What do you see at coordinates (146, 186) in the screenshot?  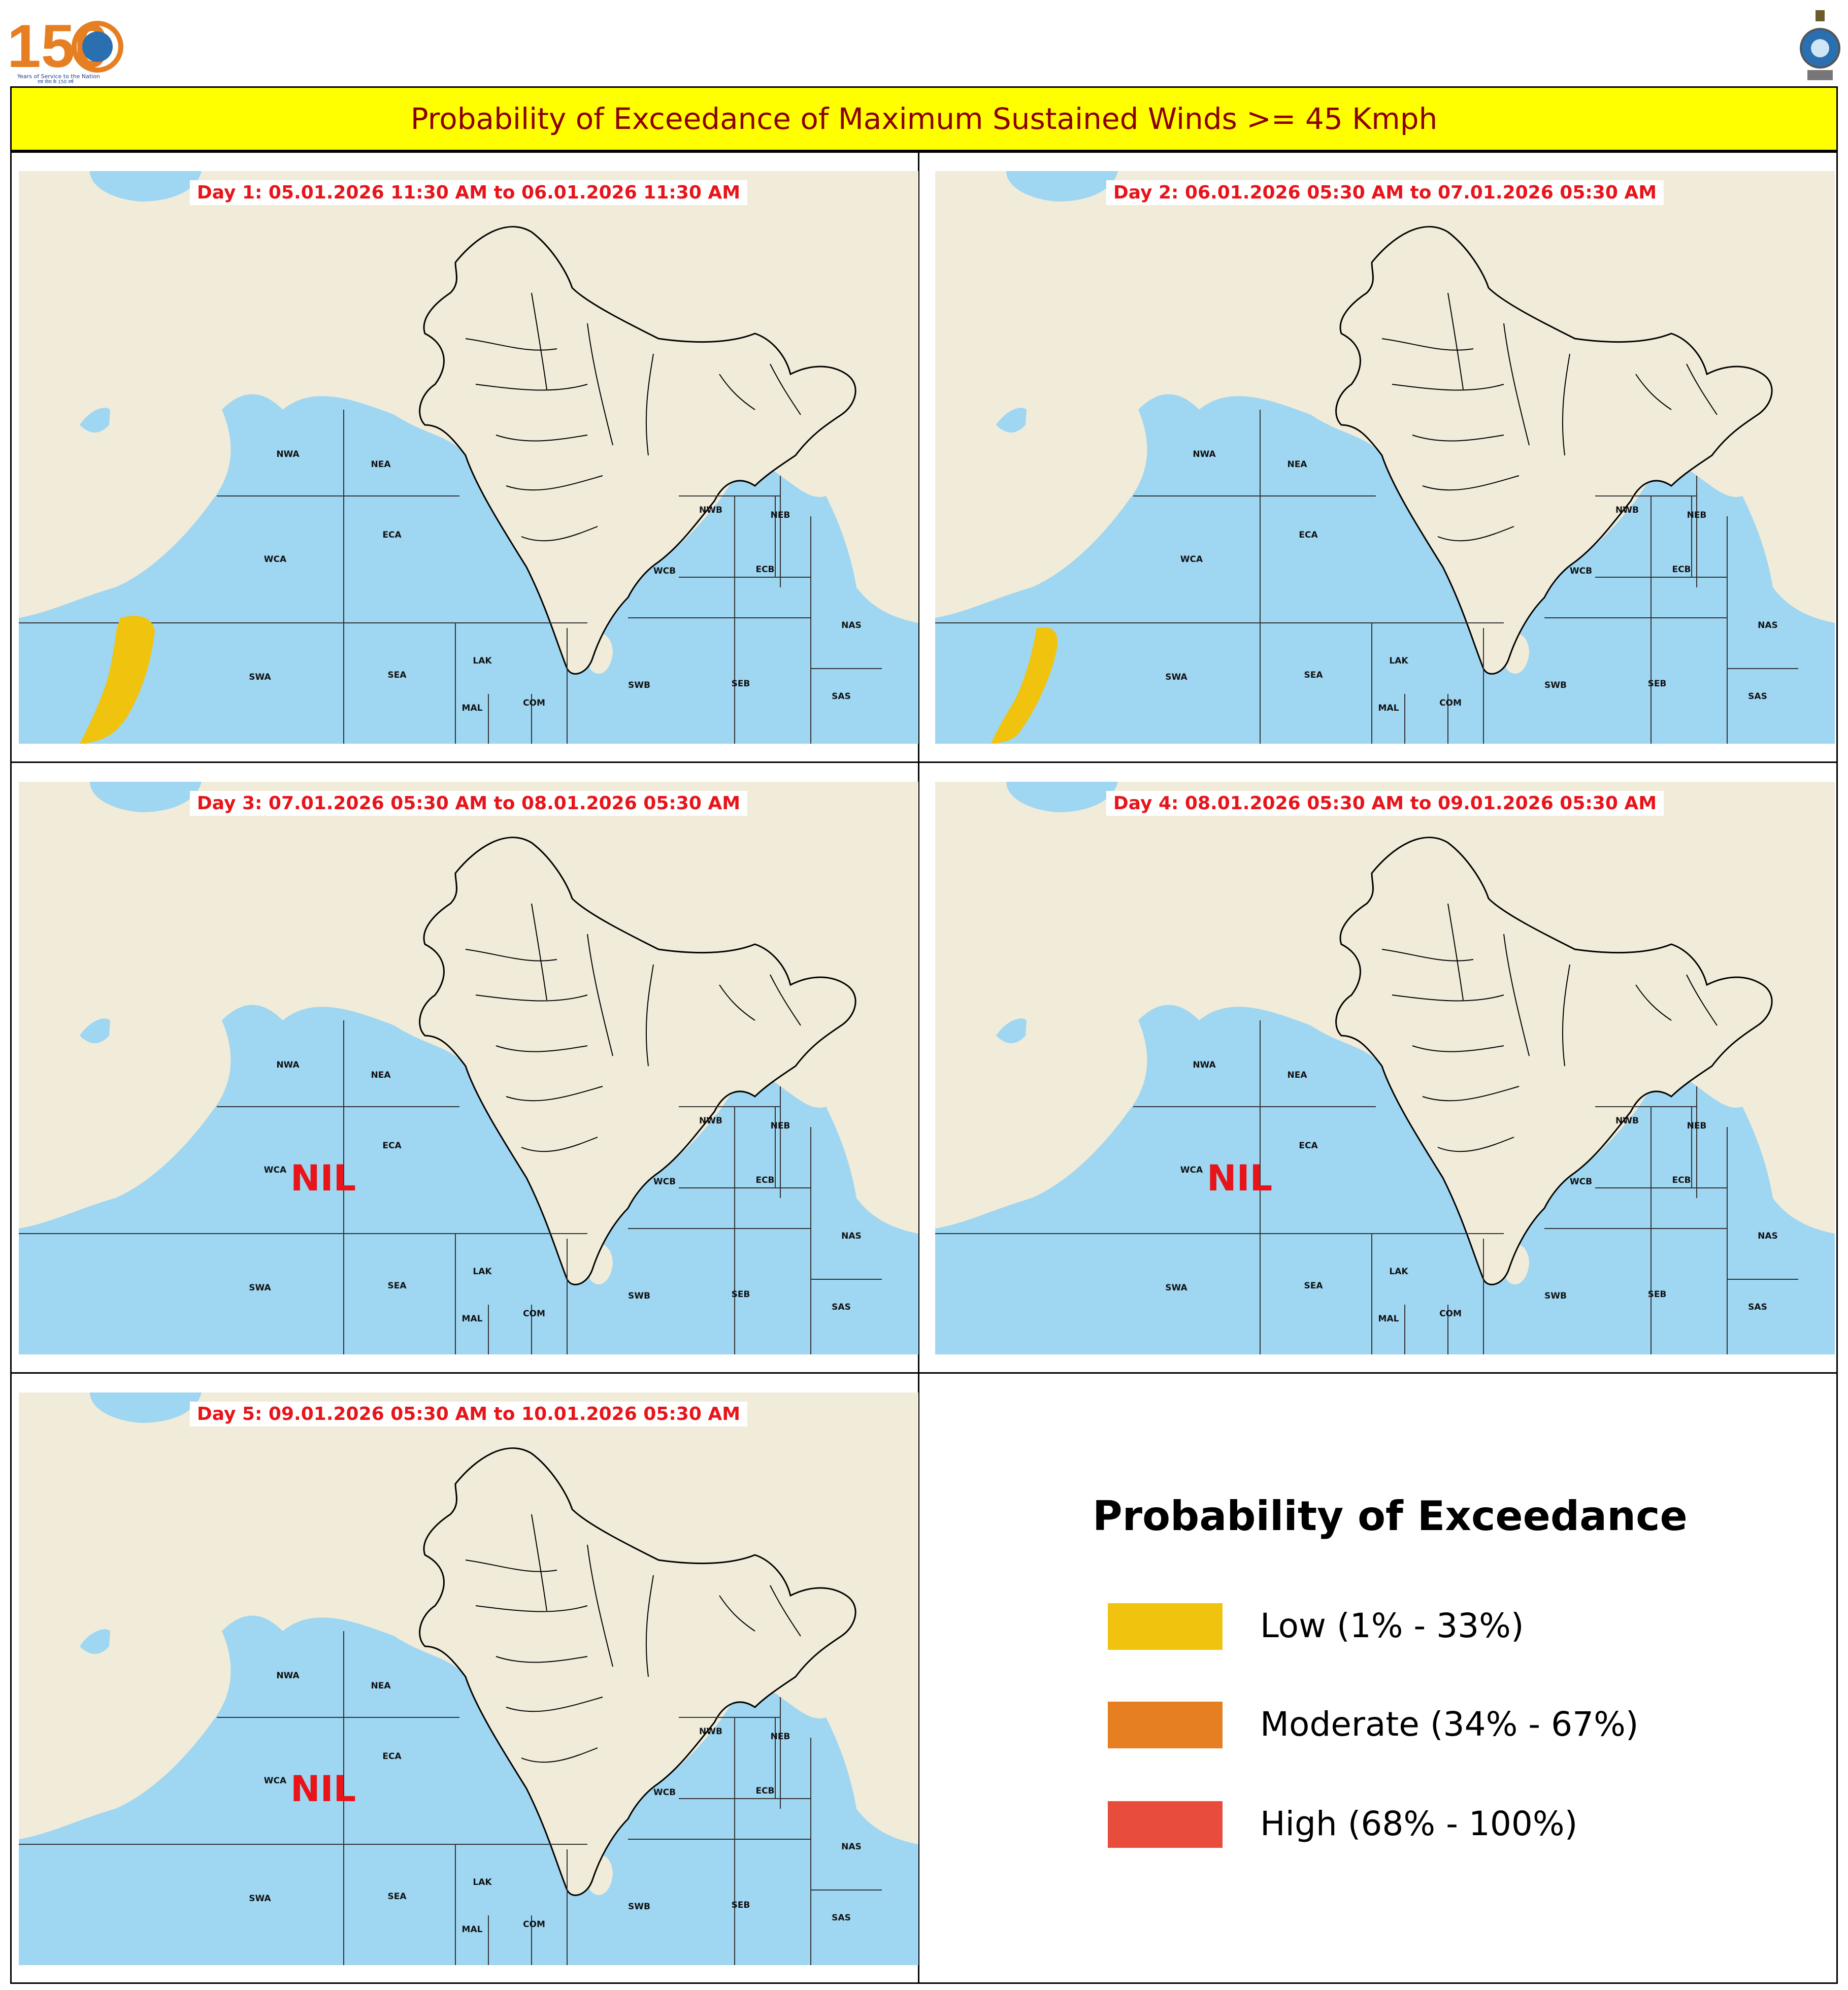 I see `caspian-sea-area` at bounding box center [146, 186].